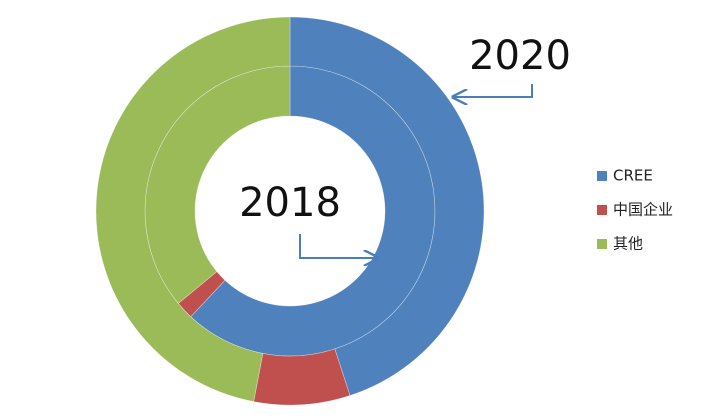 The image size is (702, 420). I want to click on ring-label-2020: 2020, so click(520, 56).